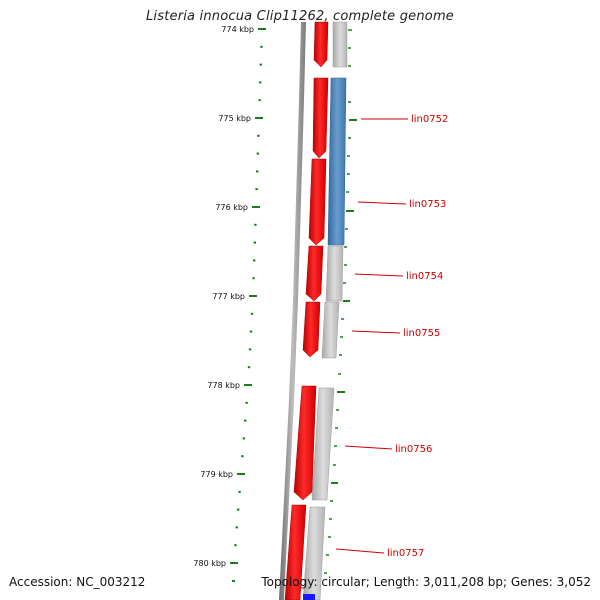  I want to click on gene-label: lin0757, so click(405, 553).